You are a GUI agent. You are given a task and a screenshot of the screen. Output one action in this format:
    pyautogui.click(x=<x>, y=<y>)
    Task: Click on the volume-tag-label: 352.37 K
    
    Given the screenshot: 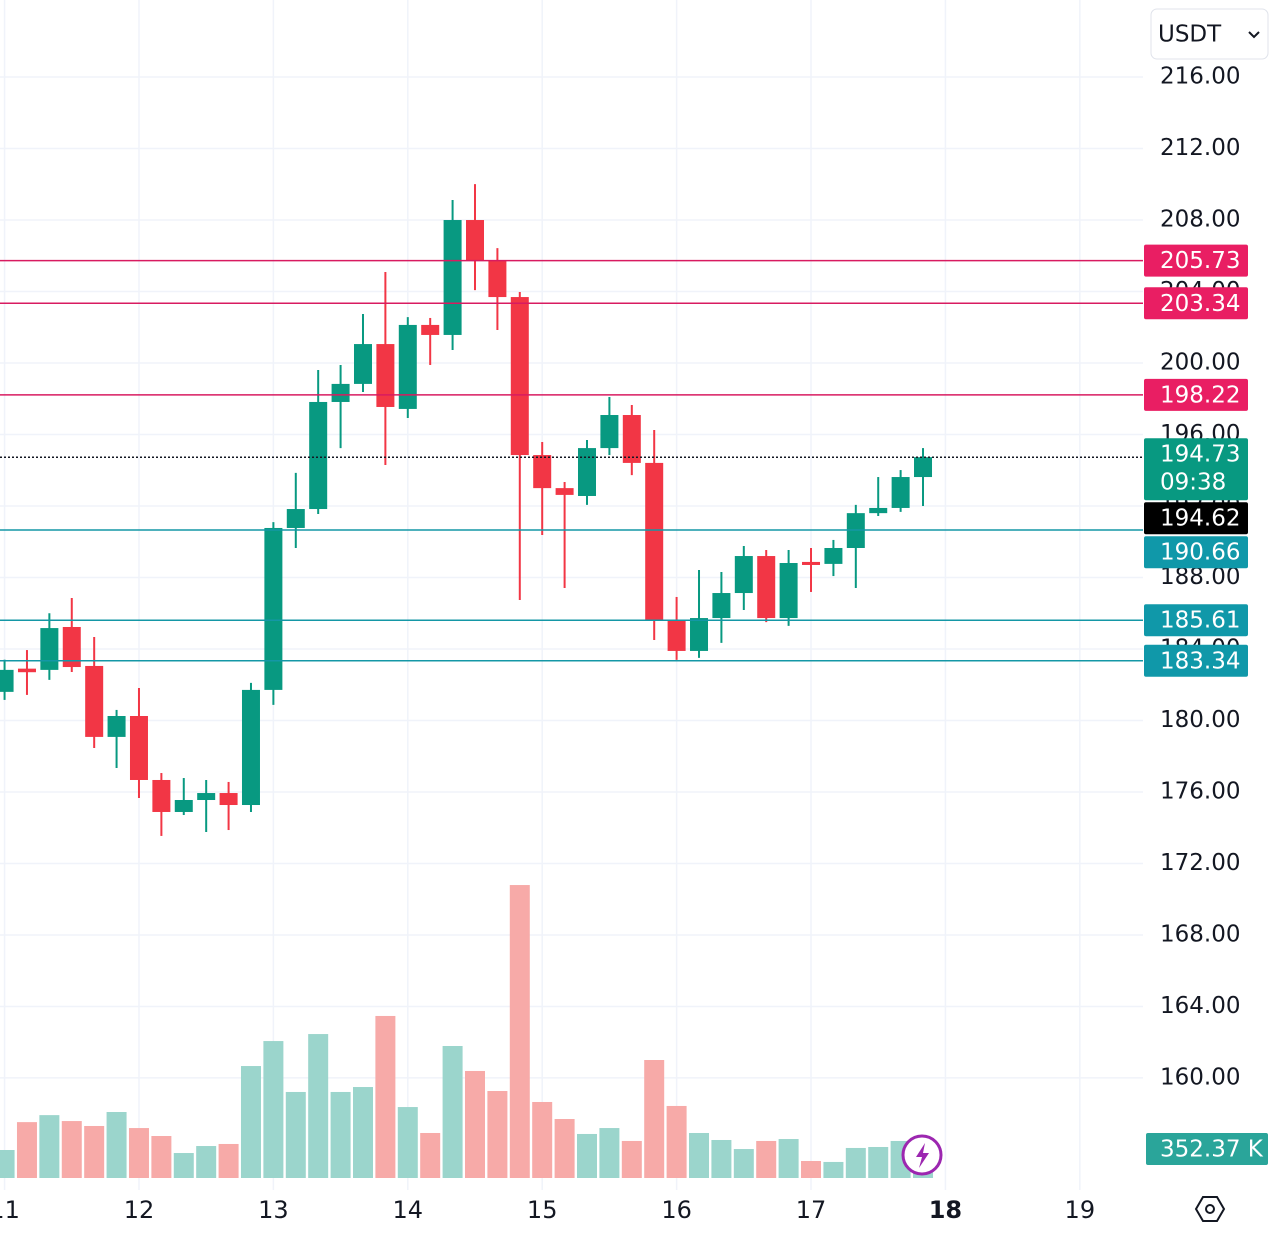 What is the action you would take?
    pyautogui.click(x=1212, y=1150)
    